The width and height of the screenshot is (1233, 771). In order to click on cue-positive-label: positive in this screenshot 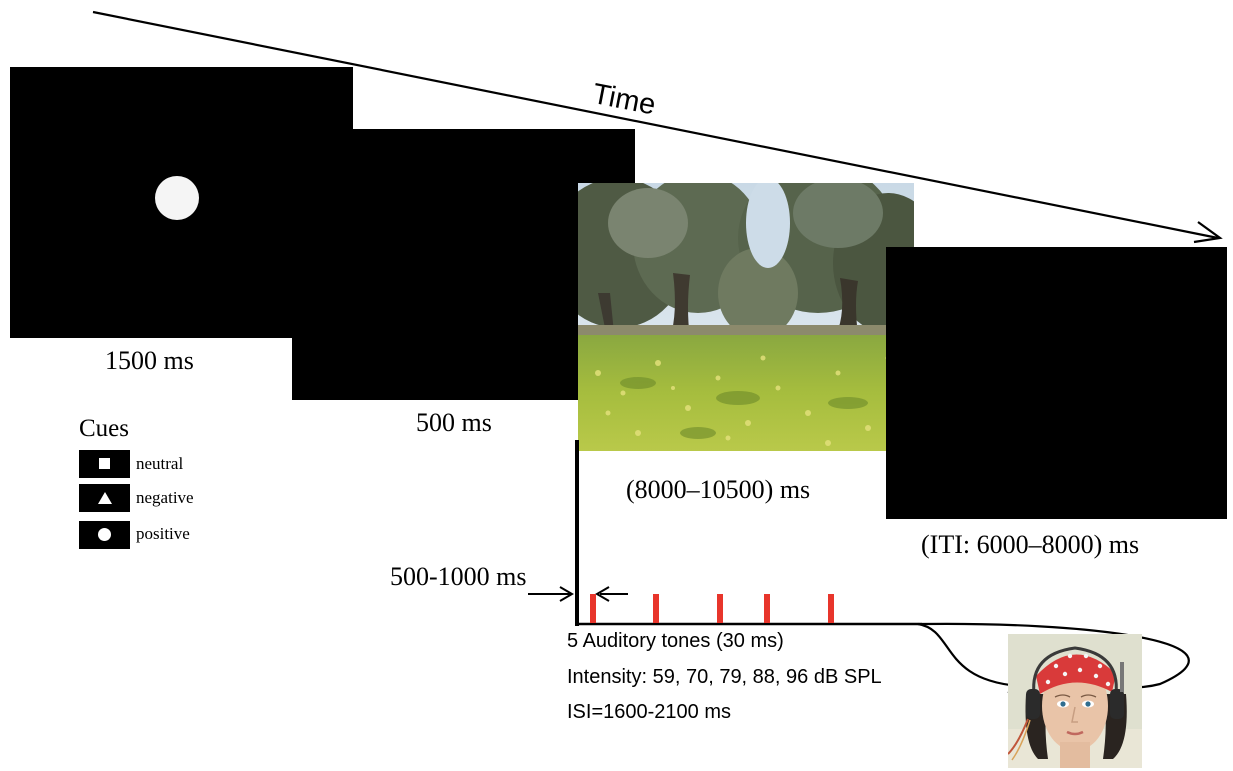, I will do `click(163, 533)`.